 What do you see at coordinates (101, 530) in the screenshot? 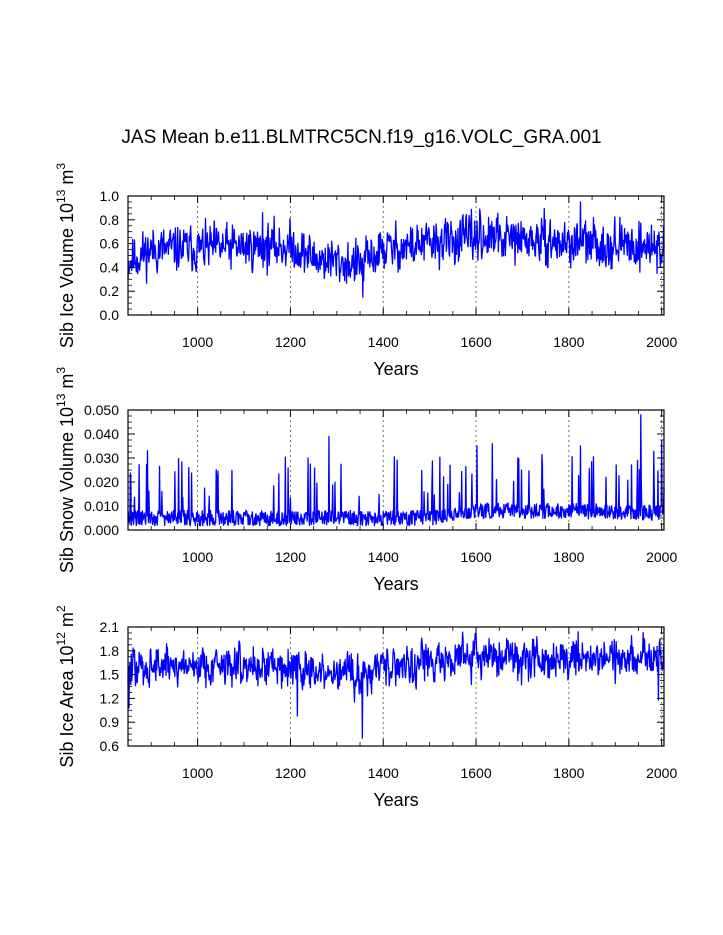
I see `y-tick-label: 0.000` at bounding box center [101, 530].